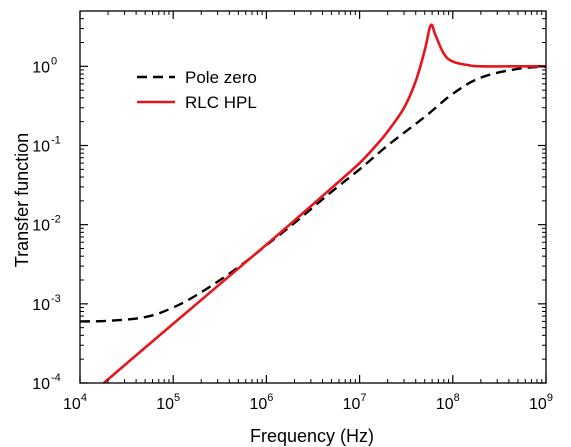  I want to click on x-tick-label-0: 10⁴, so click(75, 402).